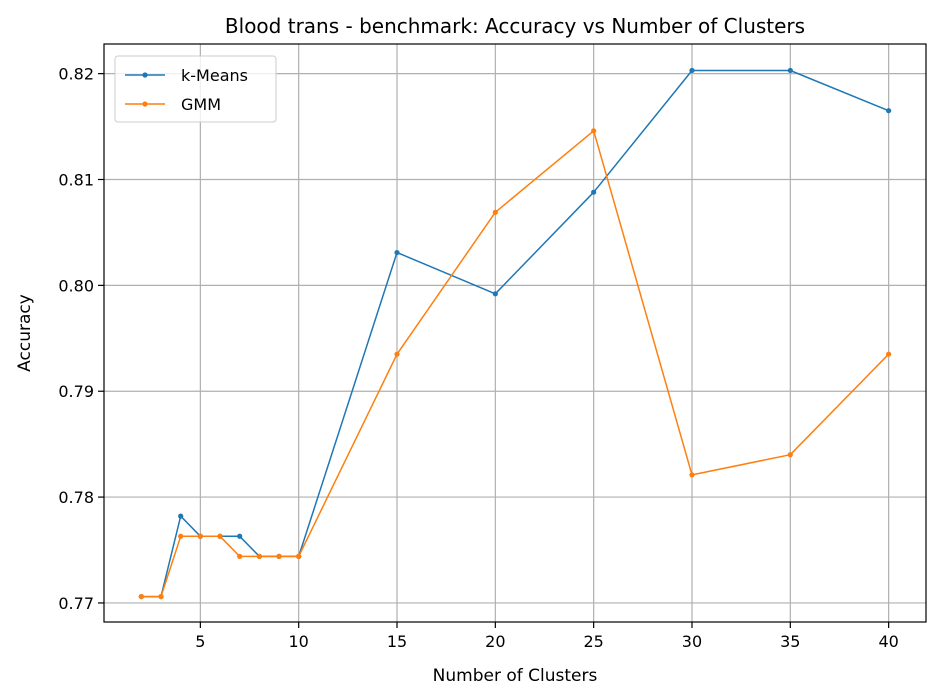 Image resolution: width=944 pixels, height=700 pixels. I want to click on x-tick-label: 20, so click(495, 641).